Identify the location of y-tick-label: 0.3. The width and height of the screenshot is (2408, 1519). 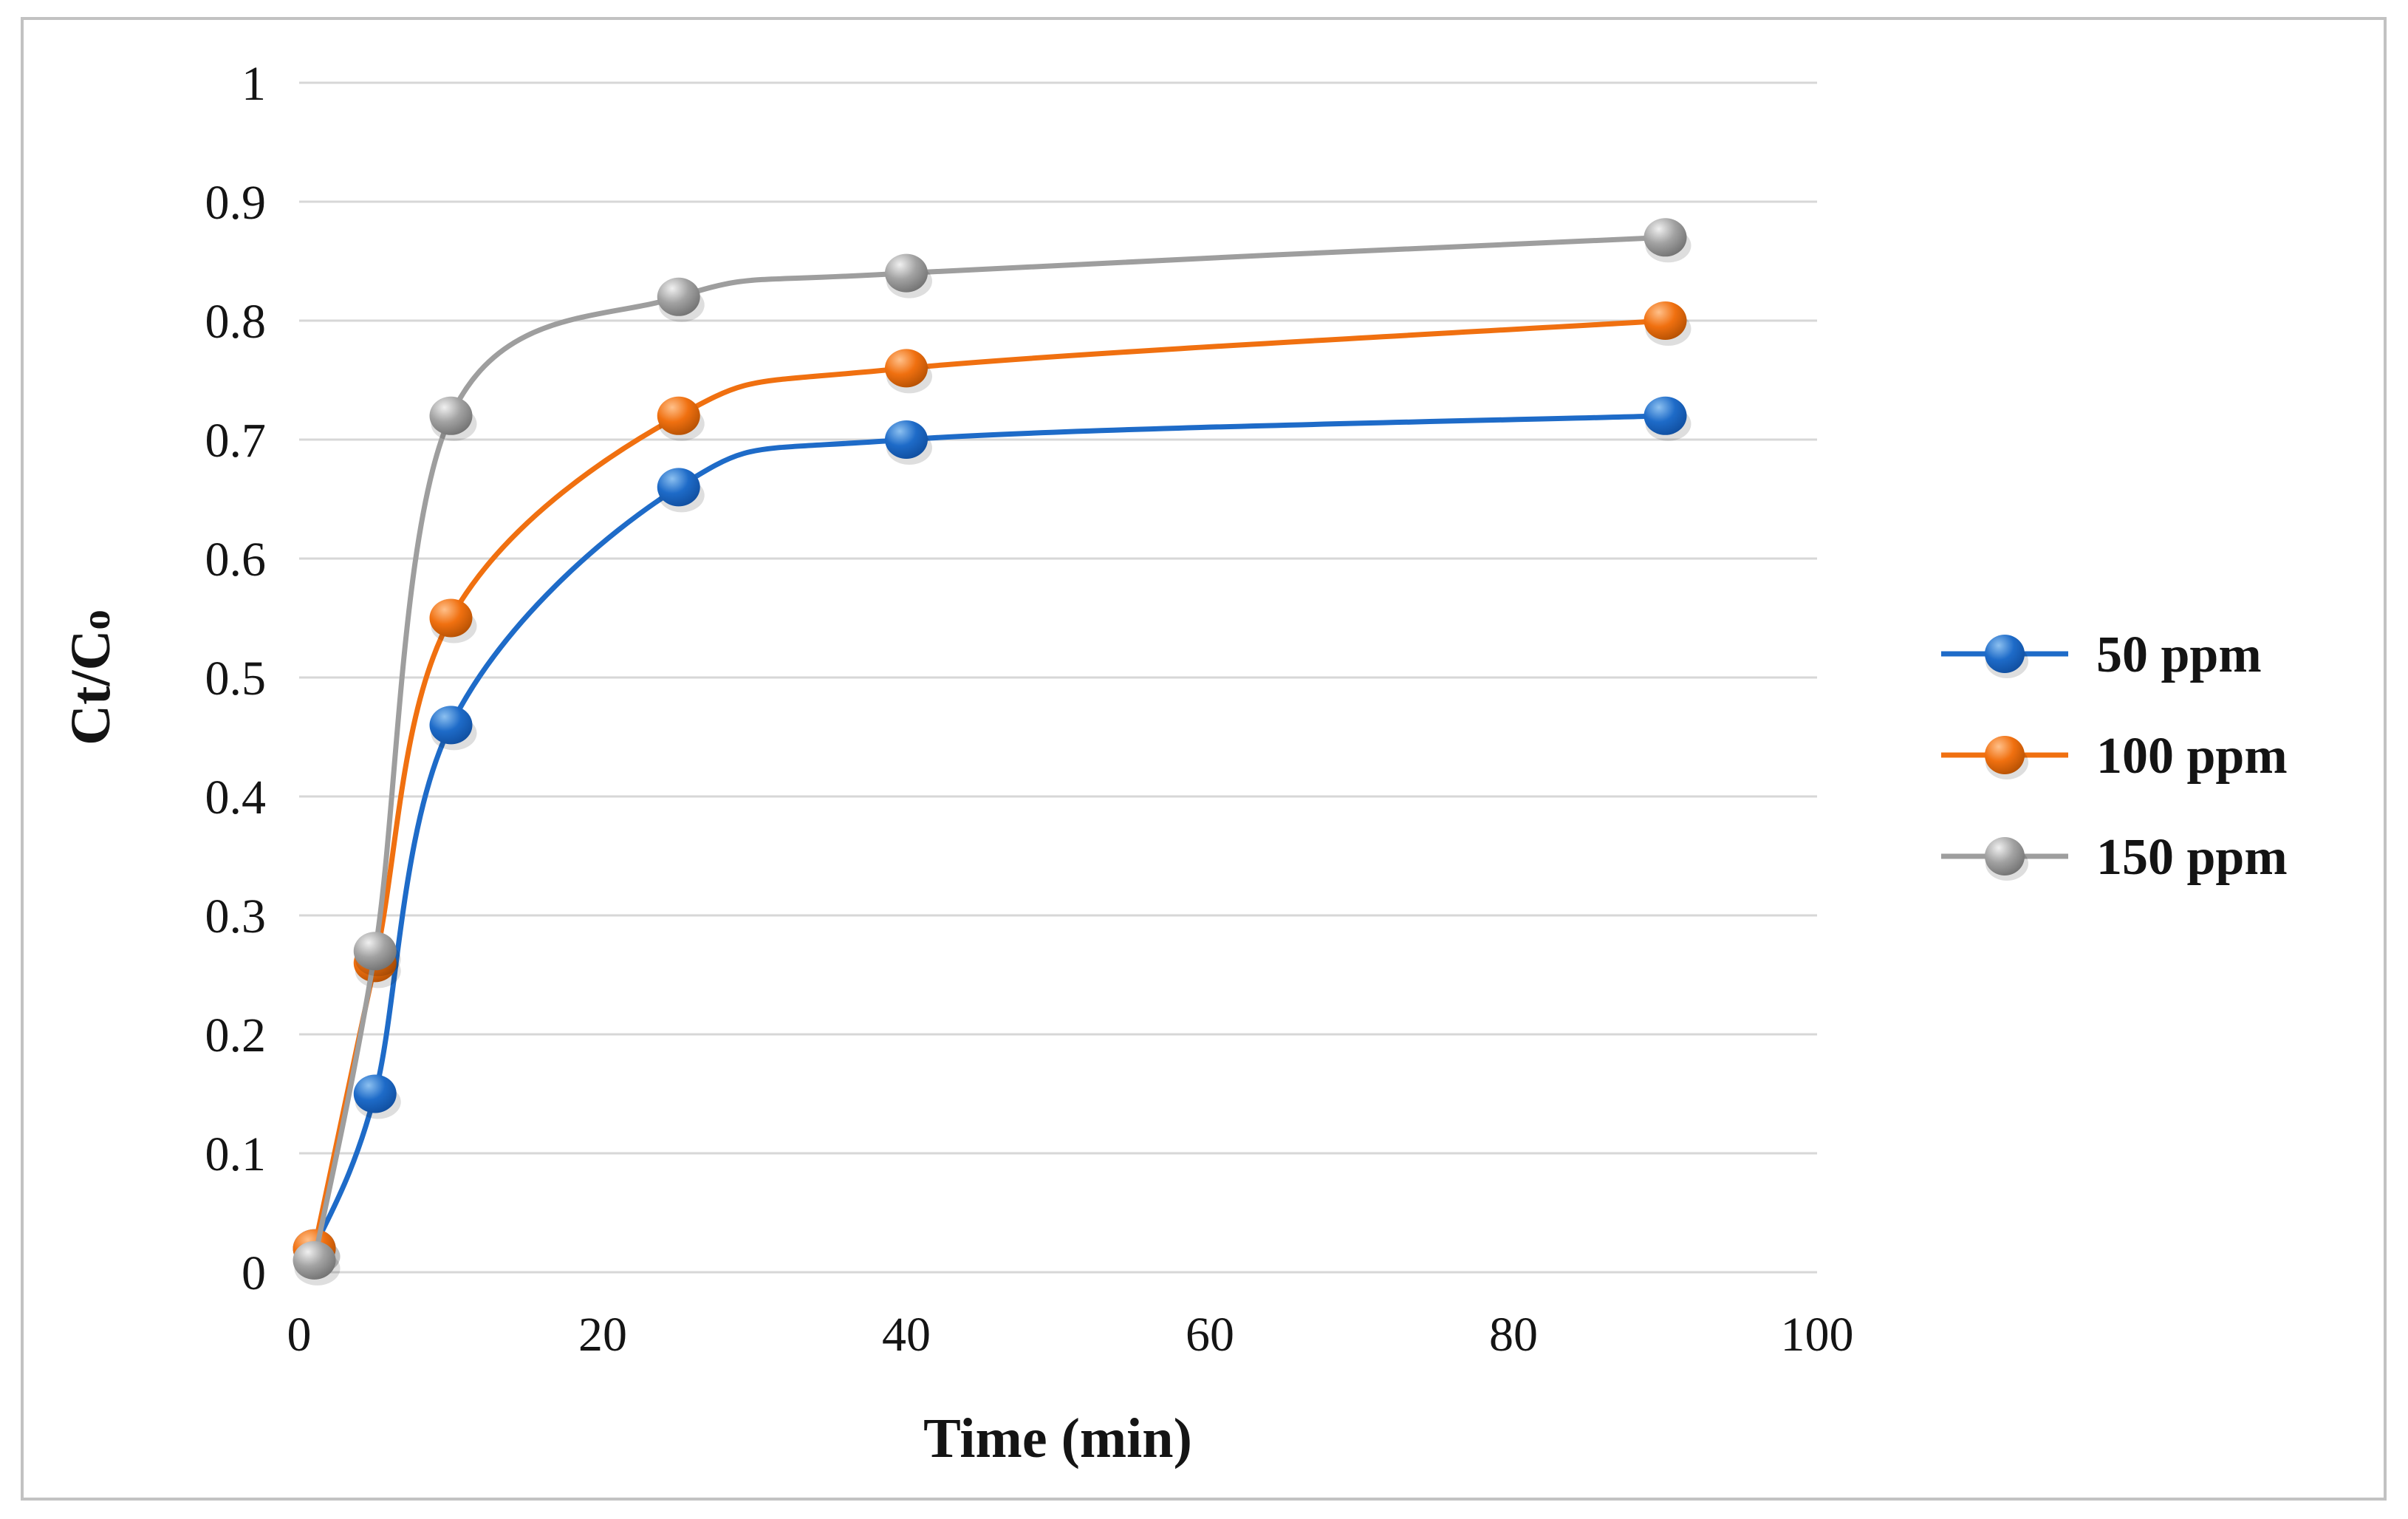
(236, 916).